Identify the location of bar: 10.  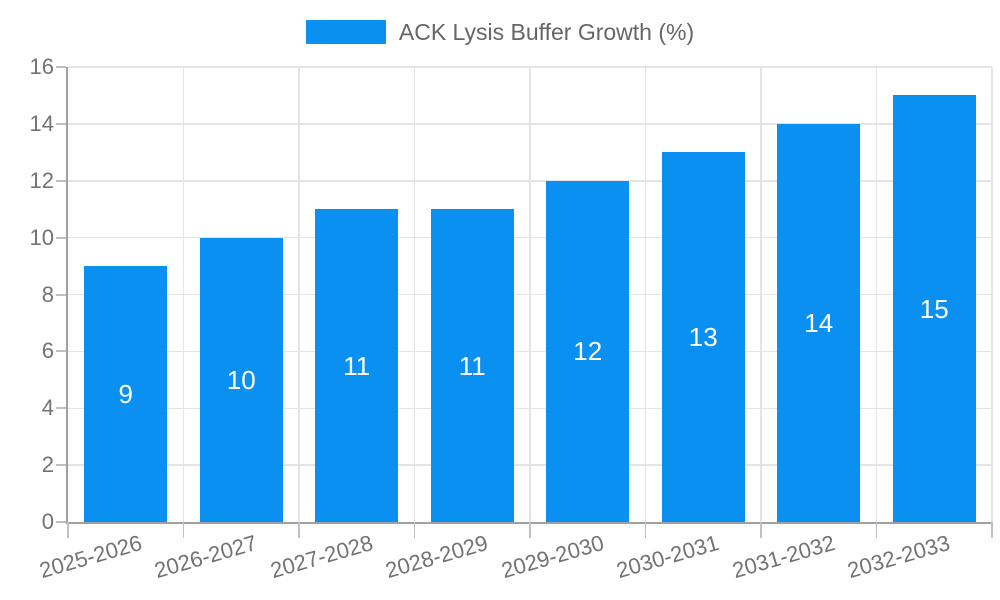
(241, 379).